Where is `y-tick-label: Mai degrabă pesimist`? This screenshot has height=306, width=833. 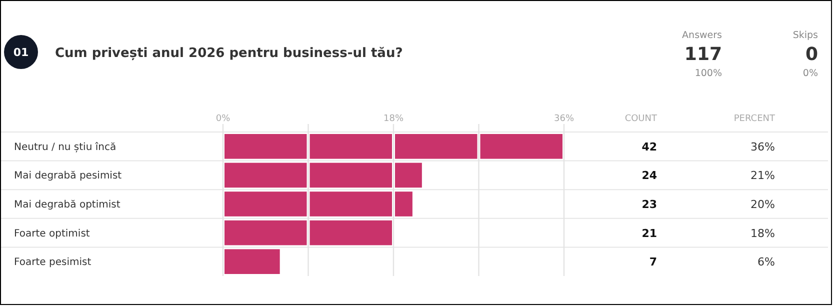
y-tick-label: Mai degrabă pesimist is located at coordinates (68, 176).